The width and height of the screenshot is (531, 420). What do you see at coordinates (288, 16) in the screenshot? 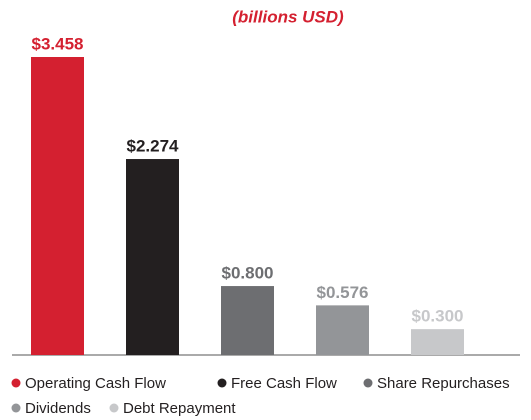
I see `chart-subtitle: (billions USD)` at bounding box center [288, 16].